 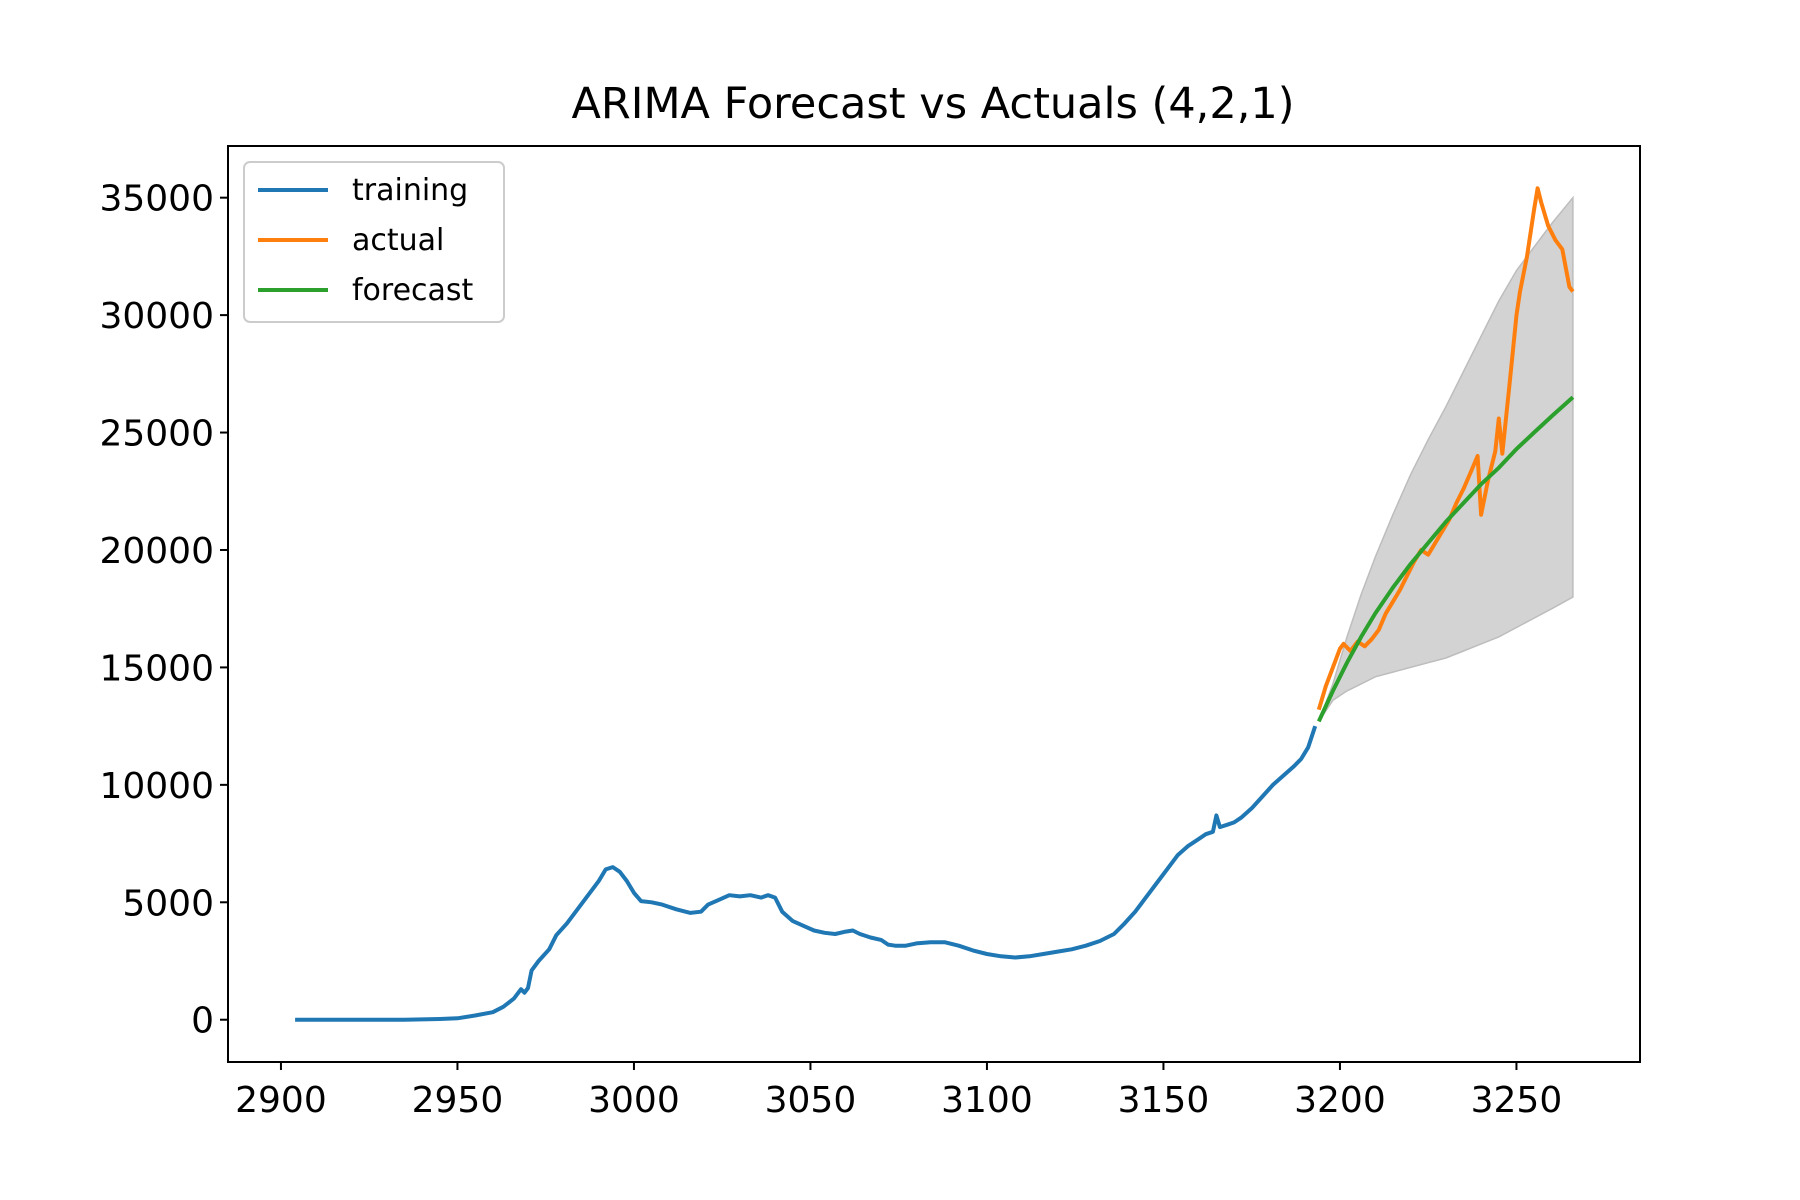 I want to click on x-tick-label: 3250, so click(x=1517, y=1100).